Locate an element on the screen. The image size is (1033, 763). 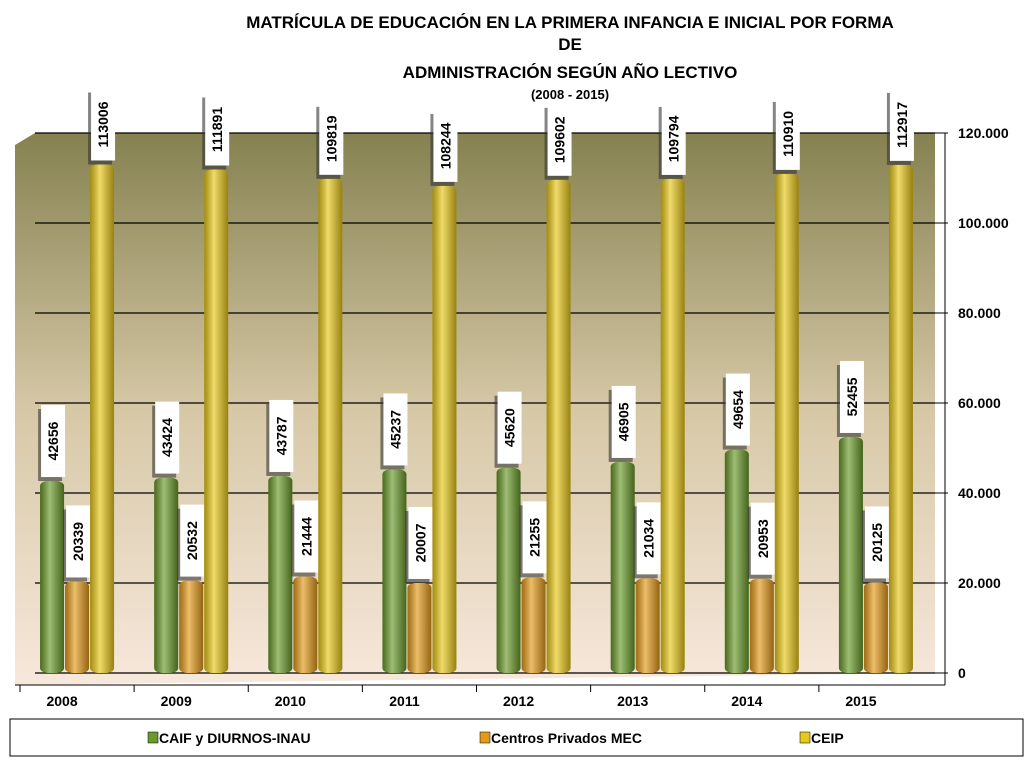
data-label: 20007 is located at coordinates (420, 542).